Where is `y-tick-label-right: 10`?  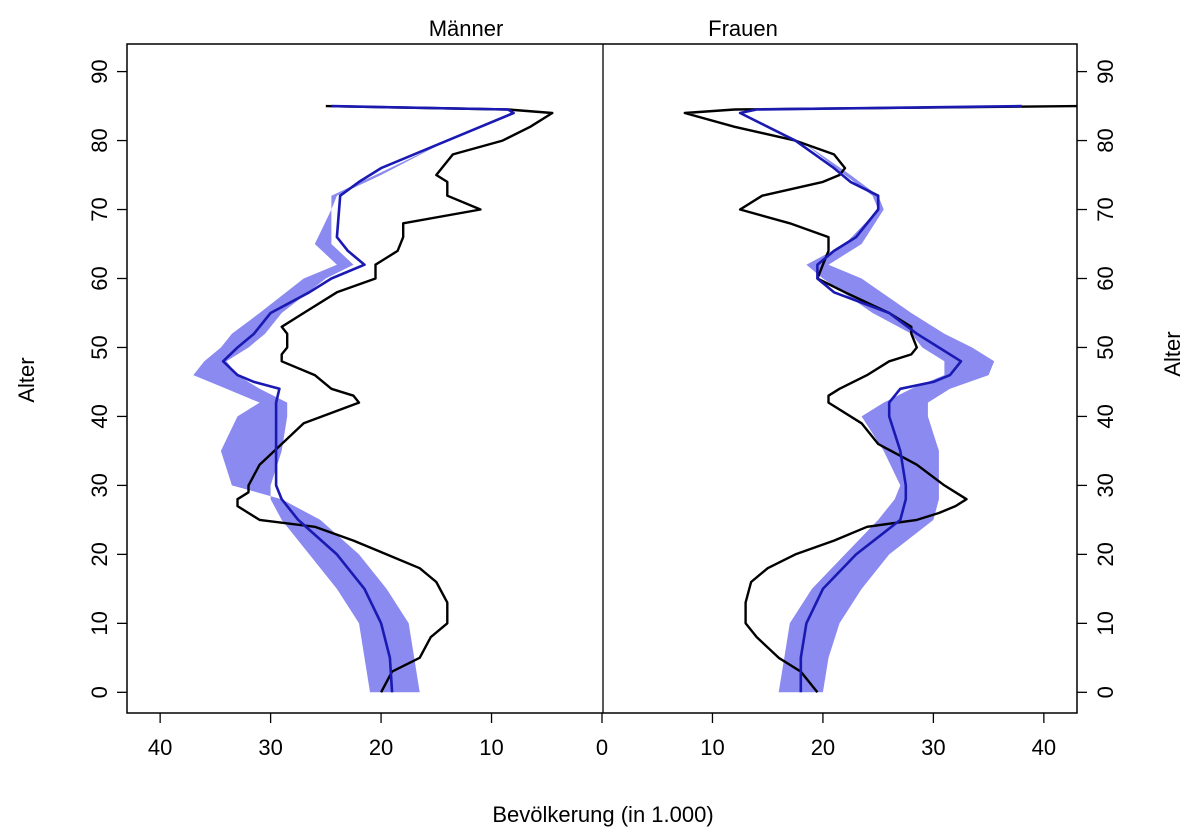
y-tick-label-right: 10 is located at coordinates (1105, 623).